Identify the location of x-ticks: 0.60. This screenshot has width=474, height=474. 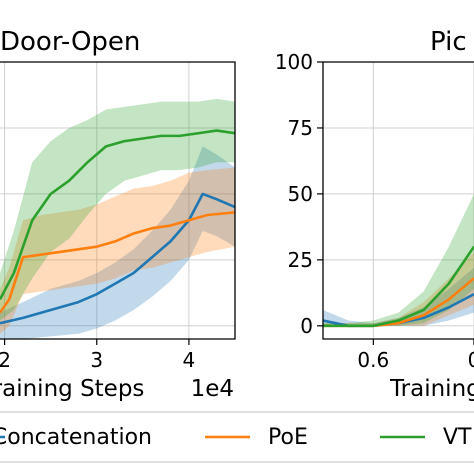
(415, 355).